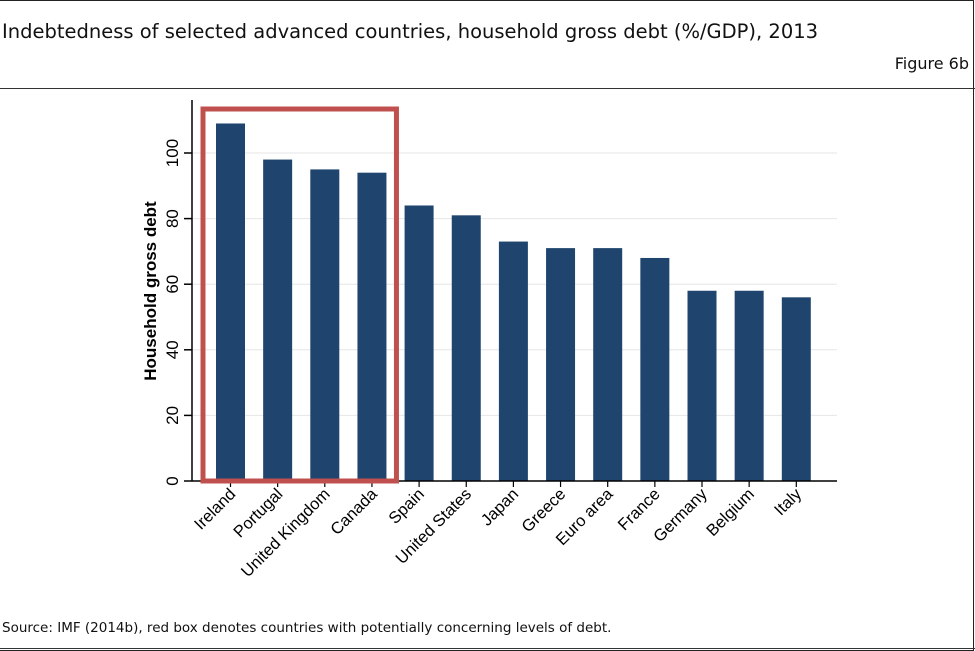 Image resolution: width=975 pixels, height=651 pixels. Describe the element at coordinates (172, 153) in the screenshot. I see `y-tick-label: 100` at that location.